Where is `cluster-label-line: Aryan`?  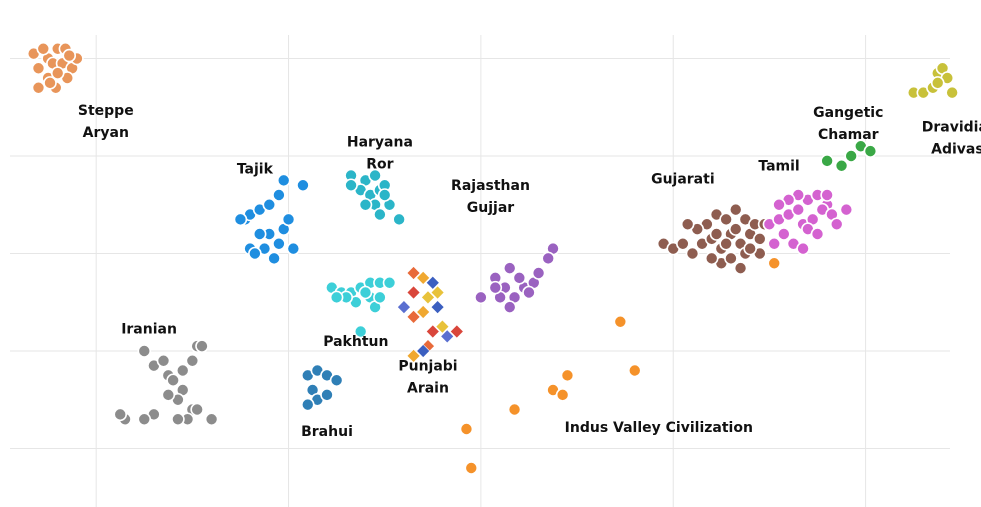
cluster-label-line: Aryan is located at coordinates (106, 133).